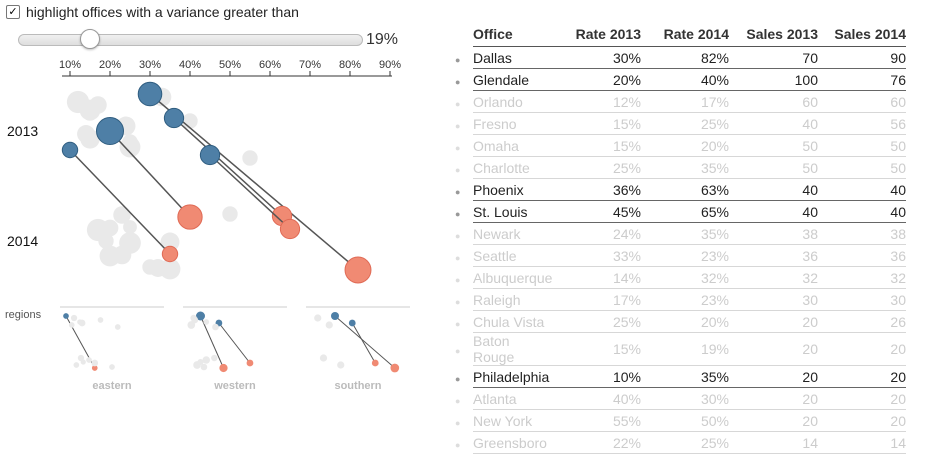 The image size is (930, 454). Describe the element at coordinates (513, 211) in the screenshot. I see `office-name: St. Louis` at that location.